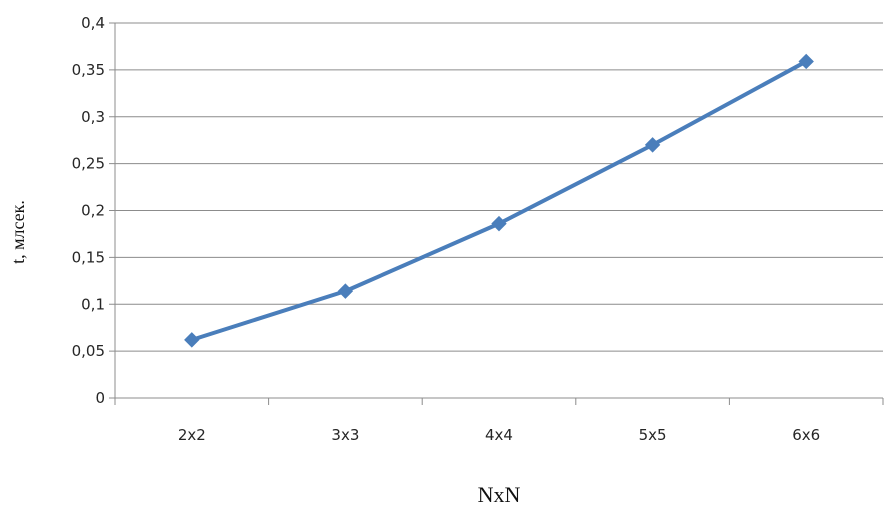 This screenshot has width=889, height=512. I want to click on y-tick-label: 0,35, so click(88, 70).